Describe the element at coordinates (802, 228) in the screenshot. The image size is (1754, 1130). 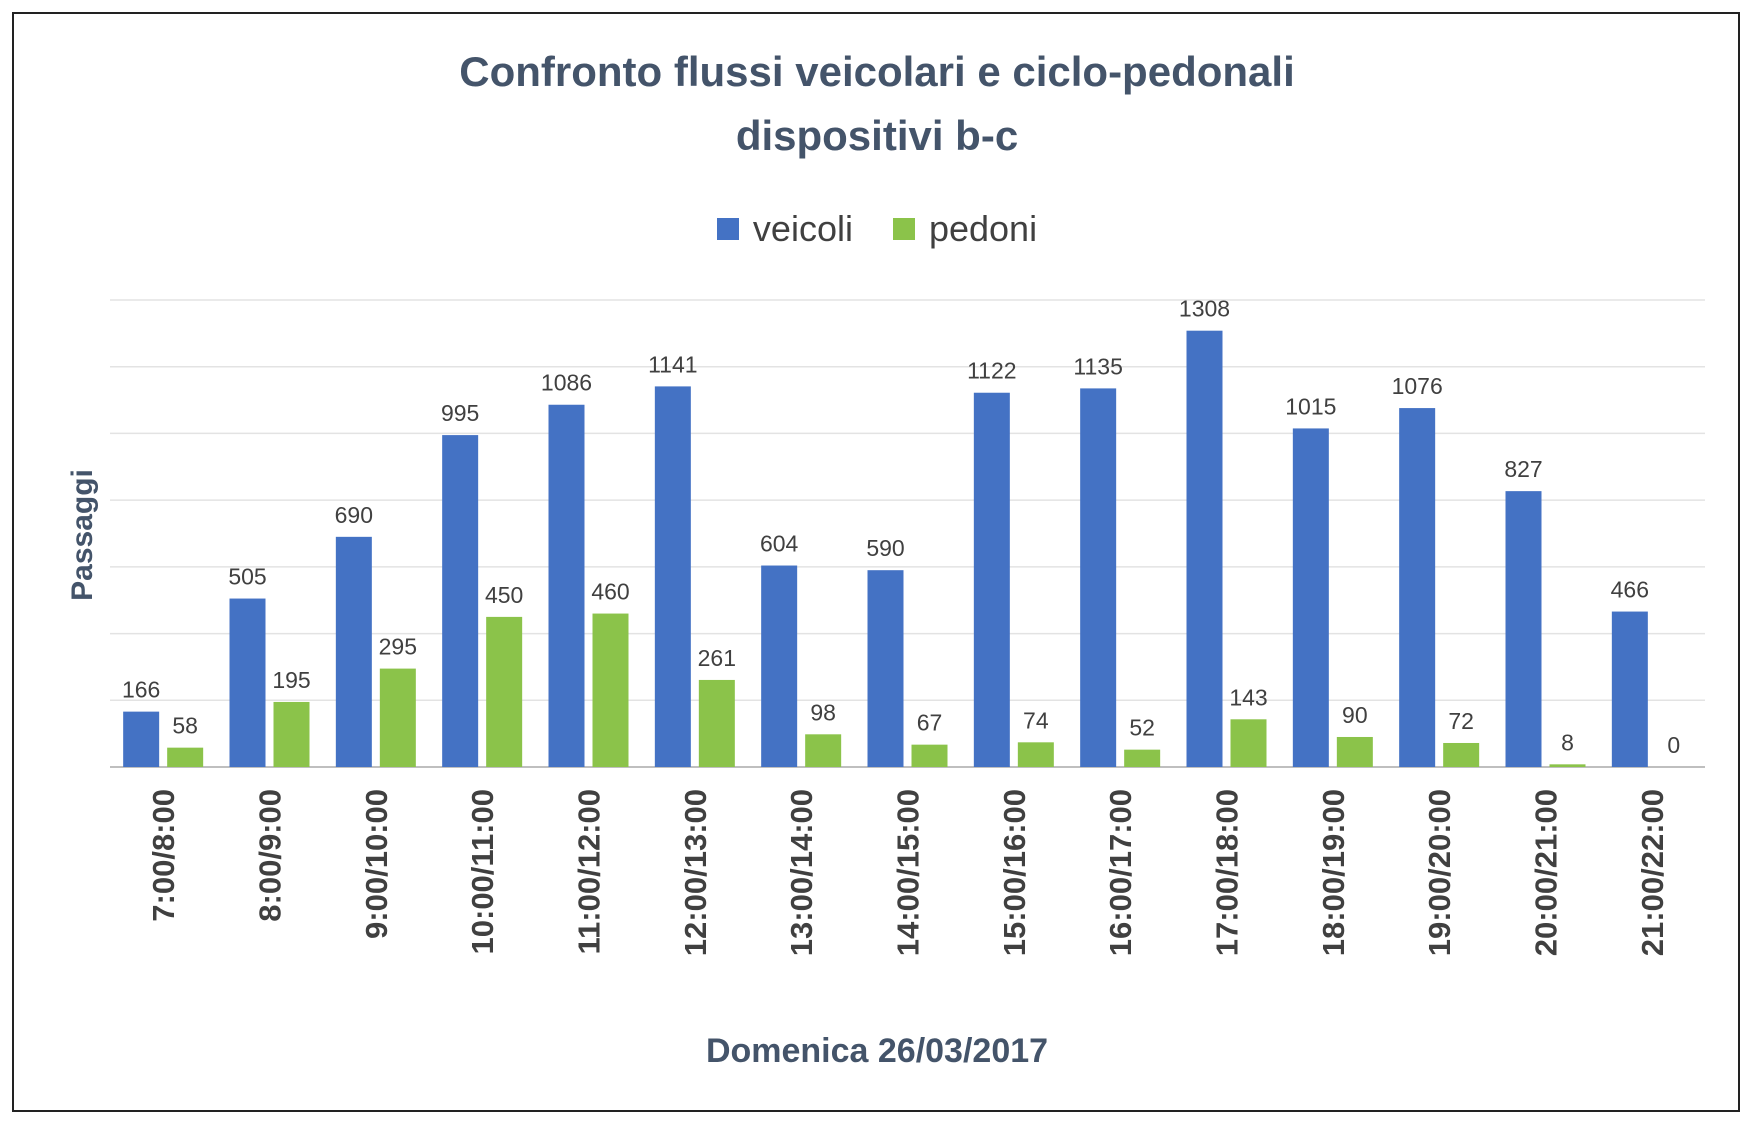
I see `legend-label-veicoli: veicoli` at that location.